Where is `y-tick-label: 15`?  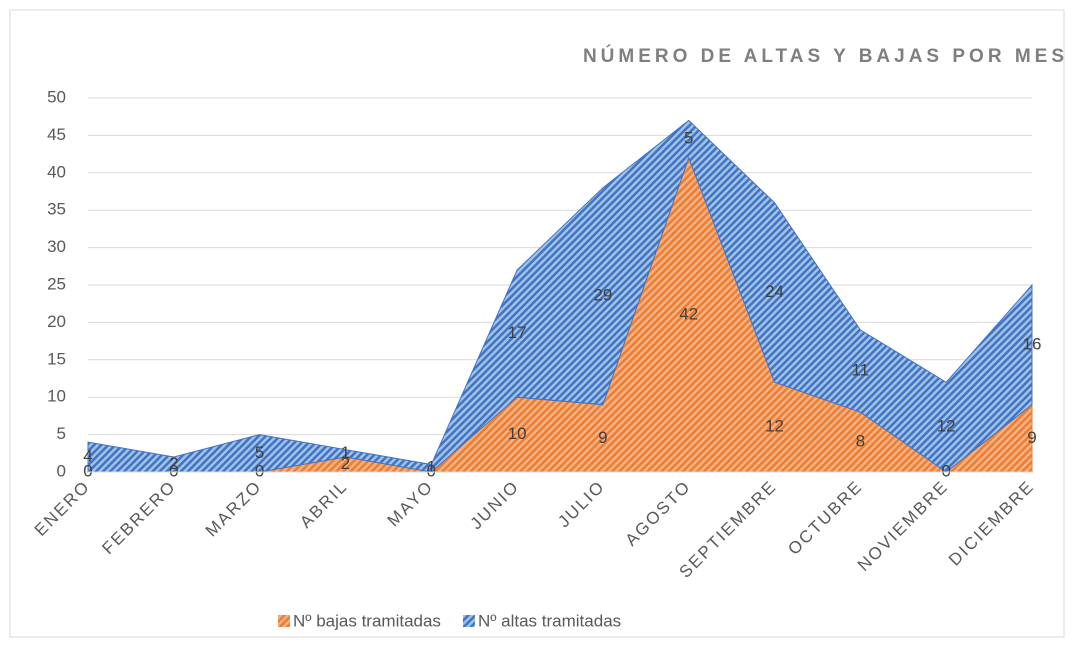 y-tick-label: 15 is located at coordinates (56, 358).